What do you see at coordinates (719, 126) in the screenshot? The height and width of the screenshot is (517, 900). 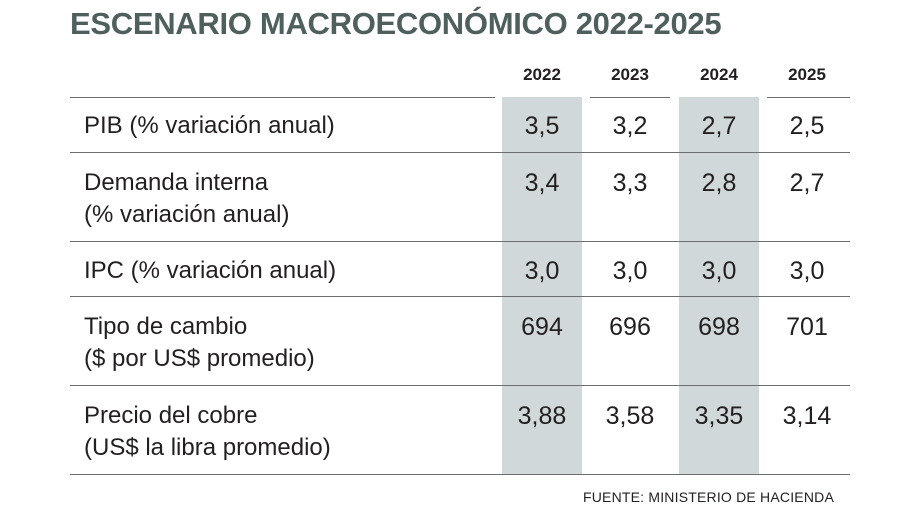 I see `cell-pib-2024: 2,7` at bounding box center [719, 126].